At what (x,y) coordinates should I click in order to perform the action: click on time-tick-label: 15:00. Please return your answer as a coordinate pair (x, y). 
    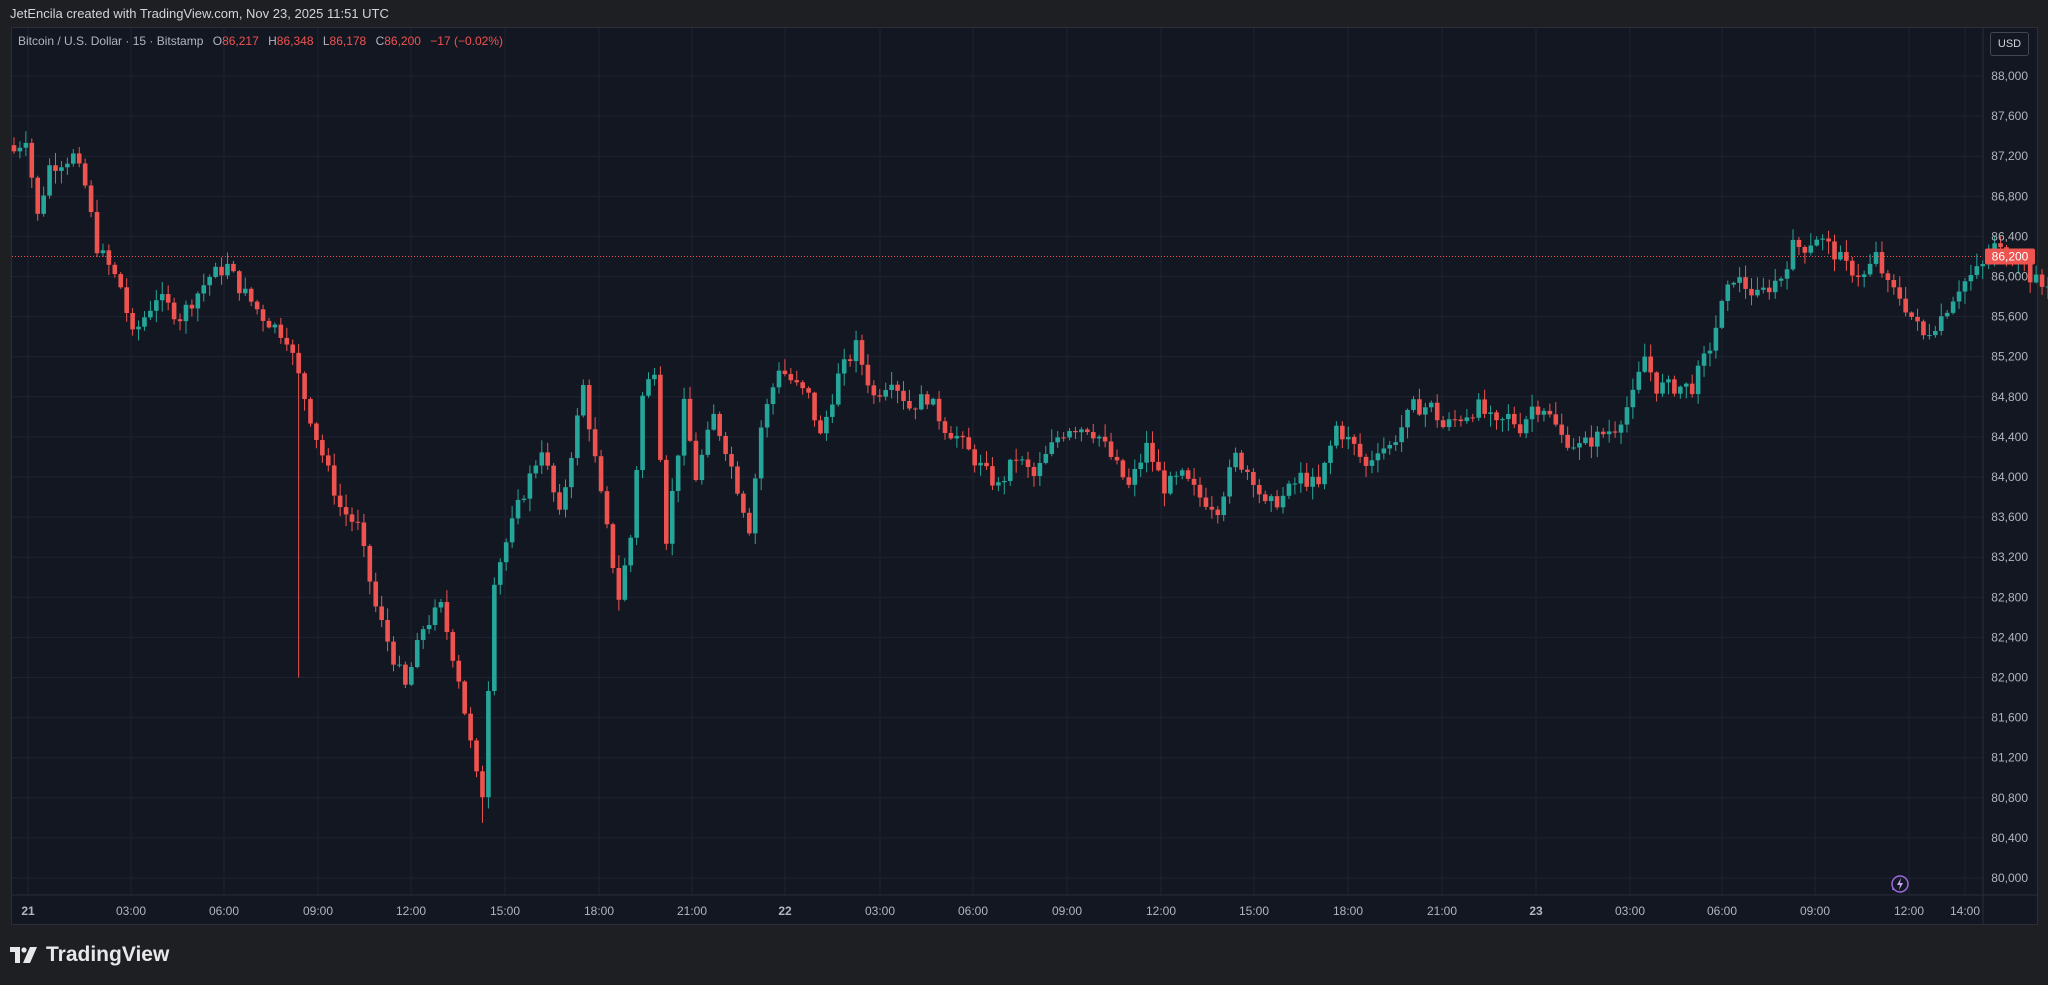
    Looking at the image, I should click on (1254, 911).